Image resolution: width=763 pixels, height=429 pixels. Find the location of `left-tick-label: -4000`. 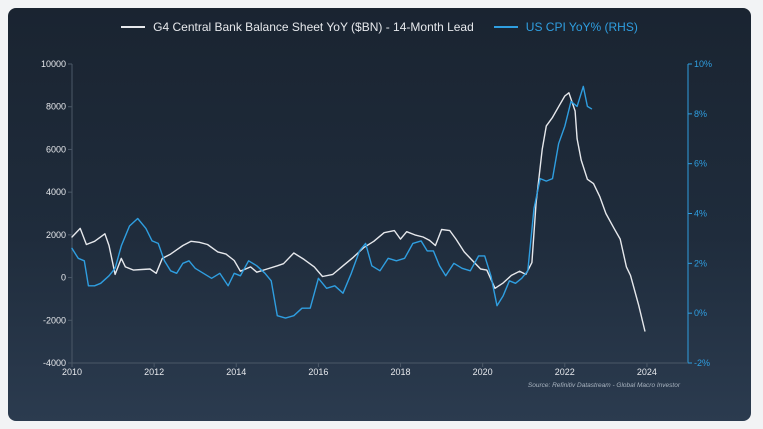

left-tick-label: -4000 is located at coordinates (54, 363).